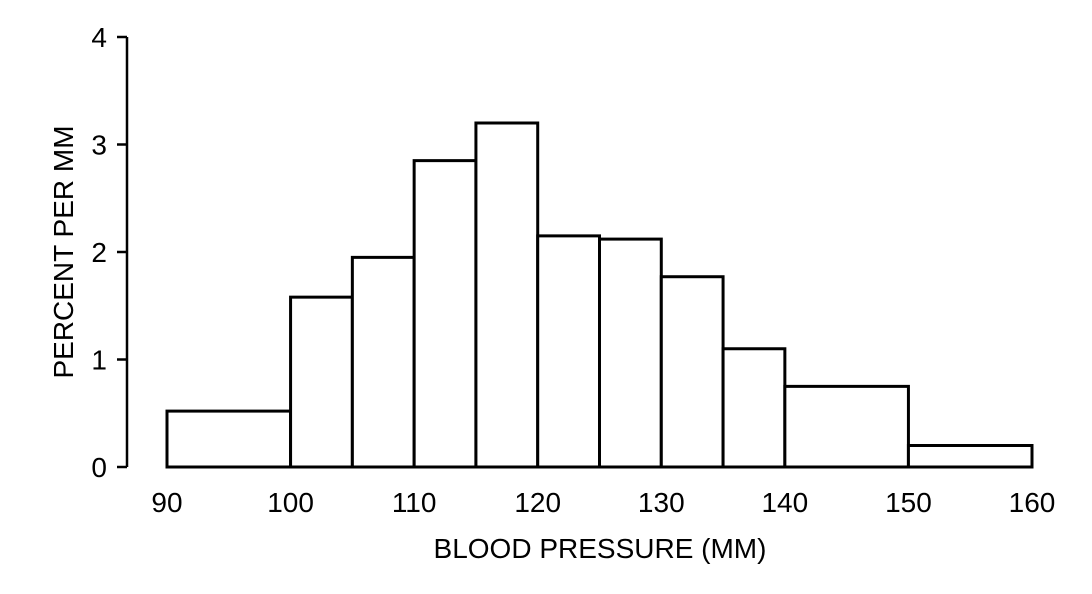  I want to click on x-tick-label: 140, so click(784, 502).